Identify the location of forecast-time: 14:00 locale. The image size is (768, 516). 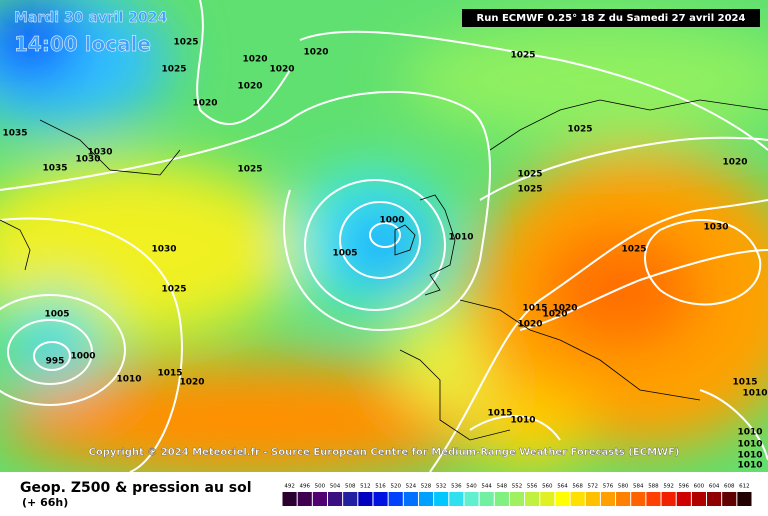
(82, 44).